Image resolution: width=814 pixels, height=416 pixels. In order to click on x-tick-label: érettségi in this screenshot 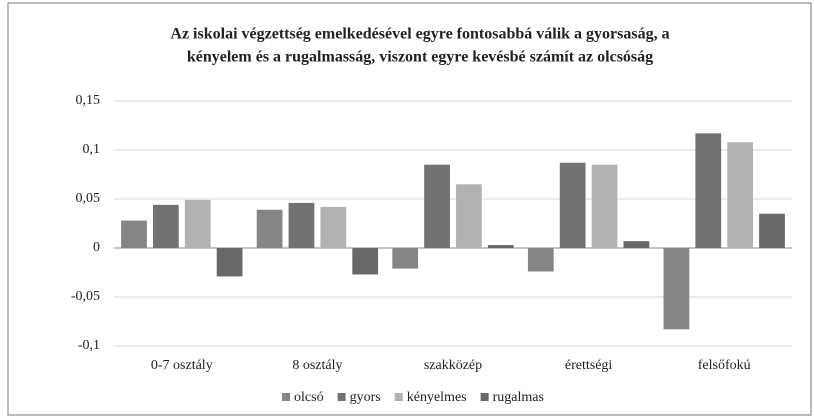, I will do `click(589, 365)`.